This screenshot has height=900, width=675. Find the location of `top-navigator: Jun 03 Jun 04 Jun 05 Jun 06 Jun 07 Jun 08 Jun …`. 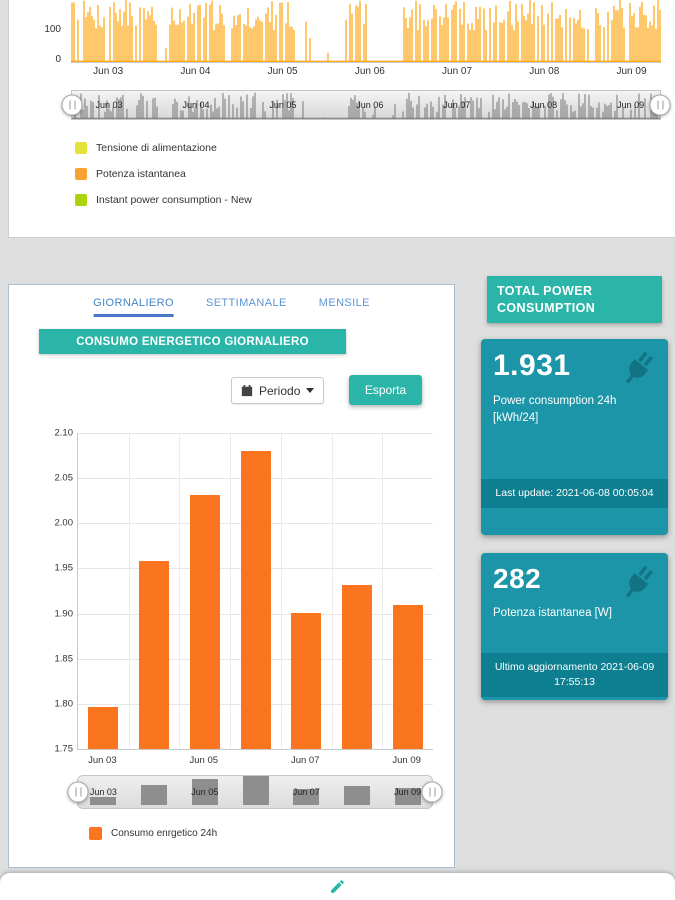

top-navigator: Jun 03 Jun 04 Jun 05 Jun 06 Jun 07 Jun 08 Jun … is located at coordinates (366, 105).